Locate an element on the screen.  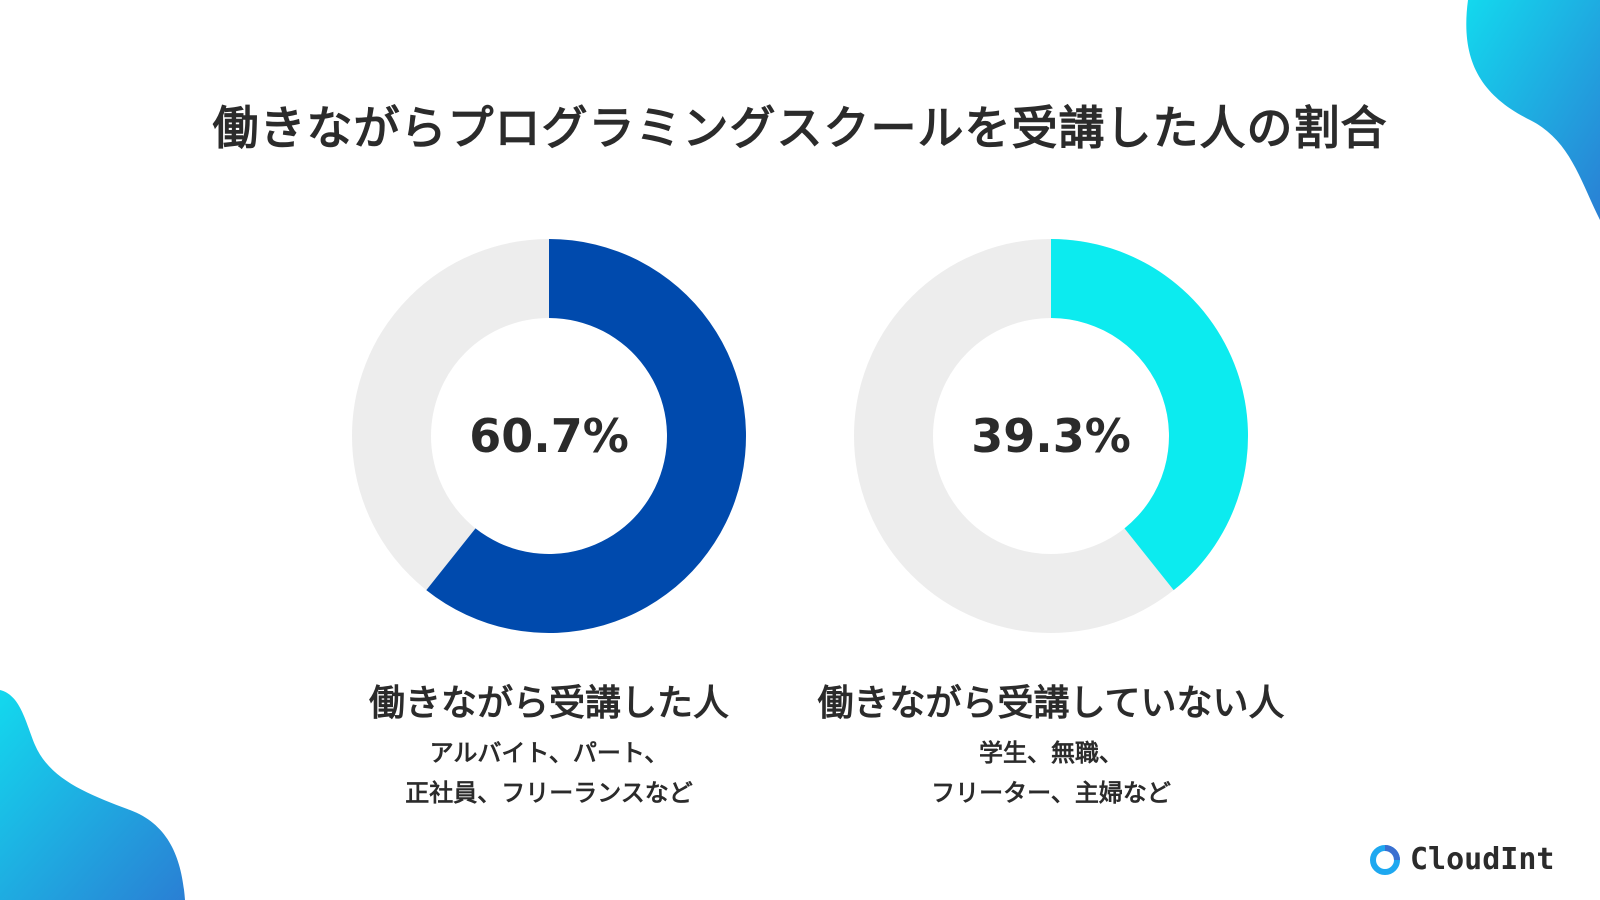
donut-1-value-slice is located at coordinates (586, 436).